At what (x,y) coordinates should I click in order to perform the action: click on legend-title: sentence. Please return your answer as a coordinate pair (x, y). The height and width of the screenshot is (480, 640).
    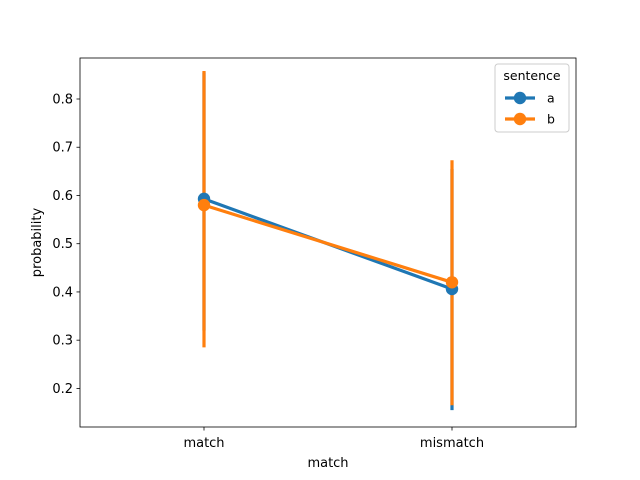
    Looking at the image, I should click on (532, 75).